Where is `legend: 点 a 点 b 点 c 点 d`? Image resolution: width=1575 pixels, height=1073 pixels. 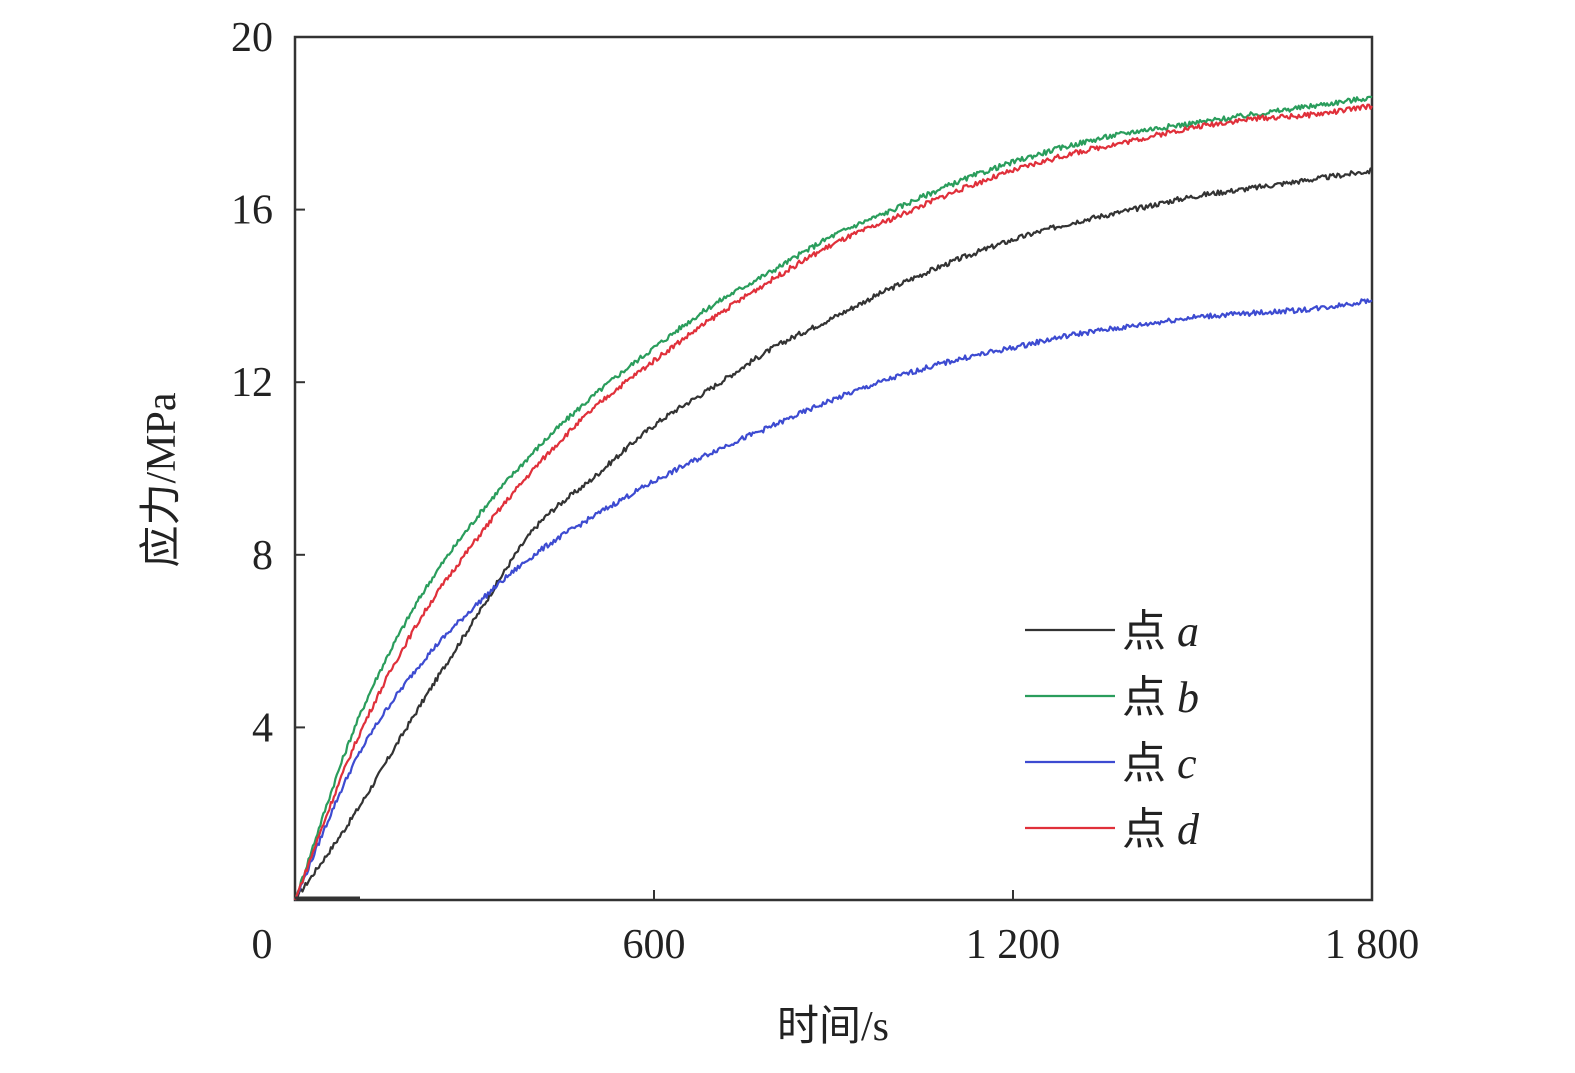 legend: 点 a 点 b 点 c 点 d is located at coordinates (1112, 730).